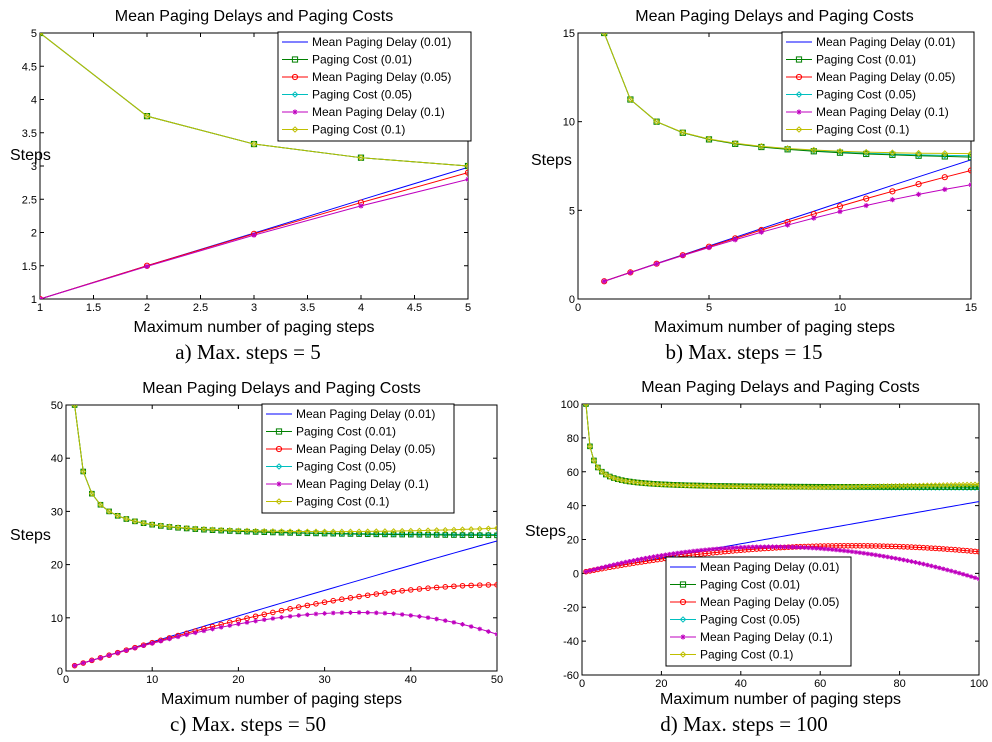 The image size is (992, 742). I want to click on x-tick-label: 80, so click(899, 684).